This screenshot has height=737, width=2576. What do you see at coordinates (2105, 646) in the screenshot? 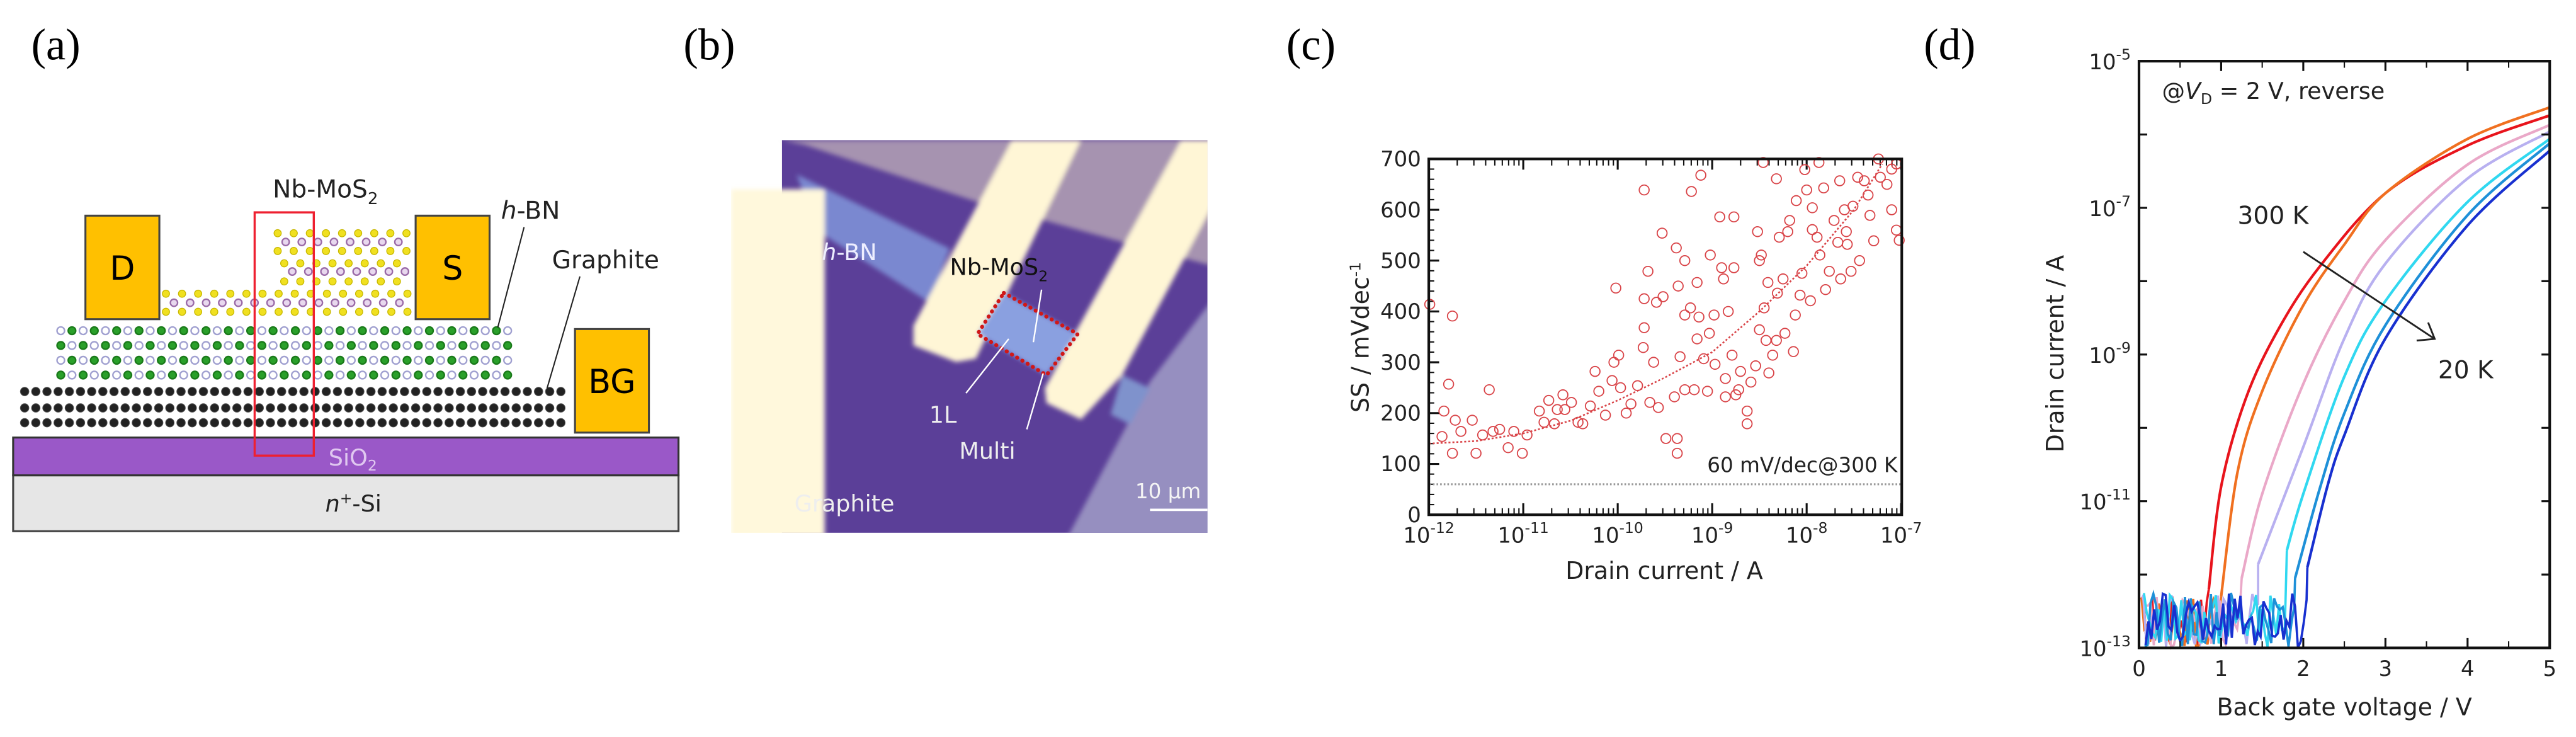
I see `y-tick-label-d: 10-13` at bounding box center [2105, 646].